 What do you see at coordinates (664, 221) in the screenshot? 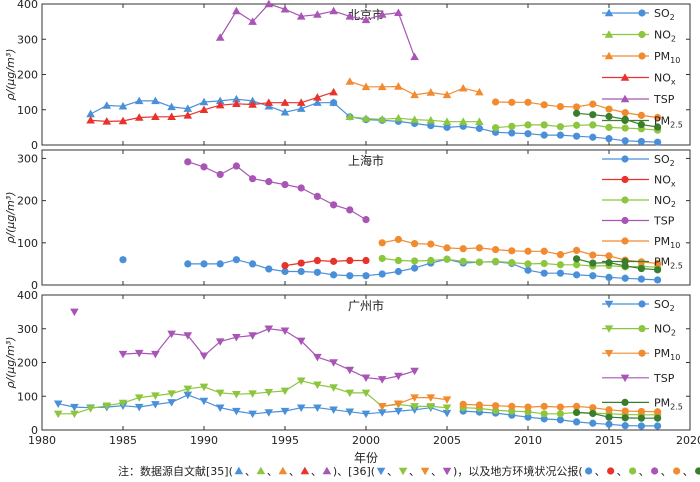
I see `legend-label: TSP` at bounding box center [664, 221].